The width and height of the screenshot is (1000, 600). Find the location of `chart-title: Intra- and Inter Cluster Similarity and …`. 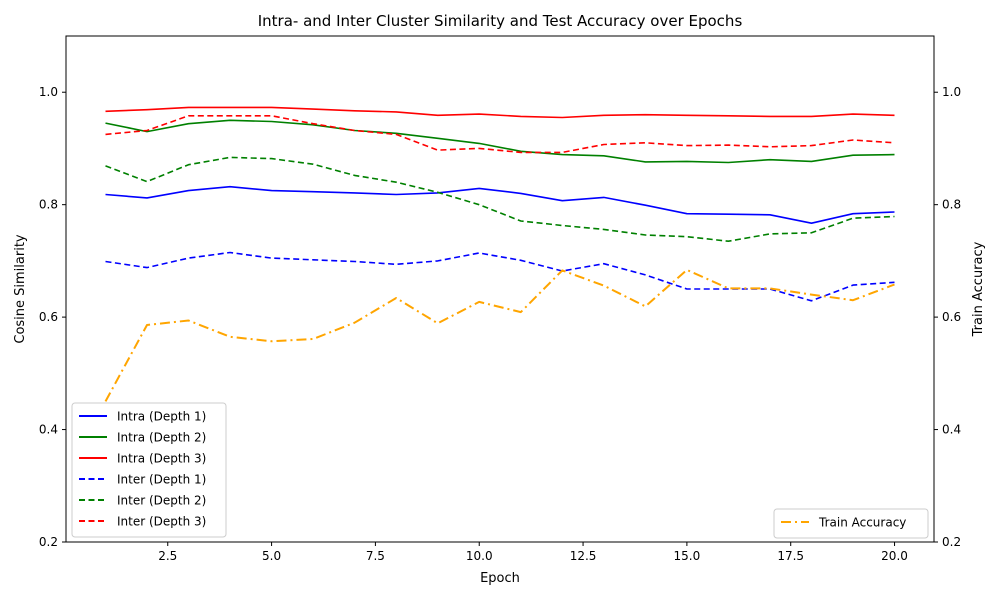

chart-title: Intra- and Inter Cluster Similarity and … is located at coordinates (500, 21).